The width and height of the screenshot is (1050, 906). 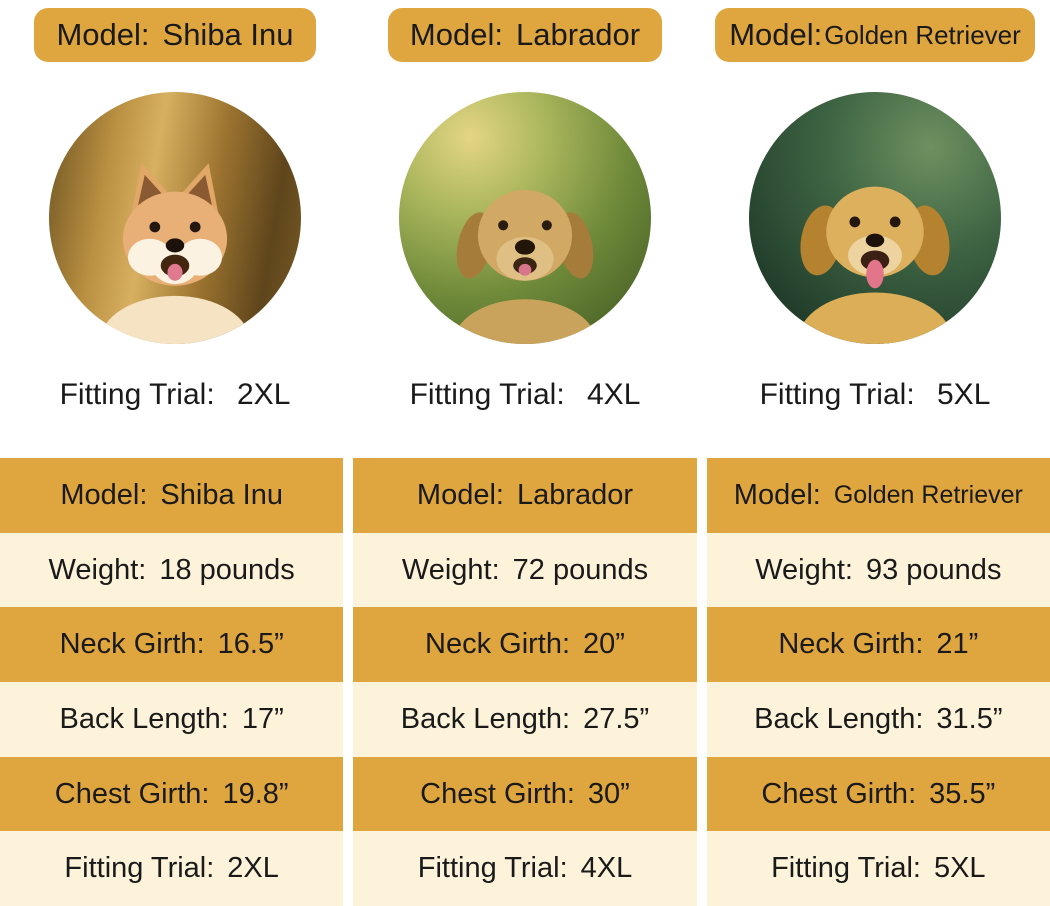 I want to click on model-badge-name: Labrador, so click(x=578, y=34).